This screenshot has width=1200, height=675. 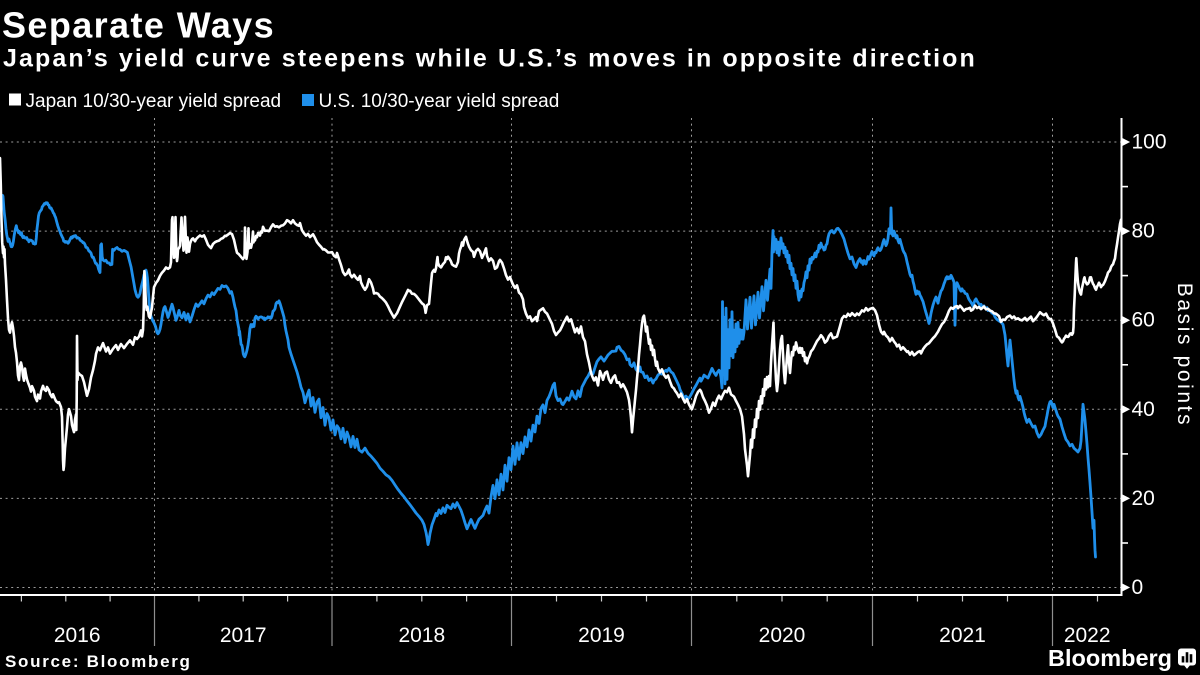 I want to click on svg-text: Basis points, so click(x=1184, y=355).